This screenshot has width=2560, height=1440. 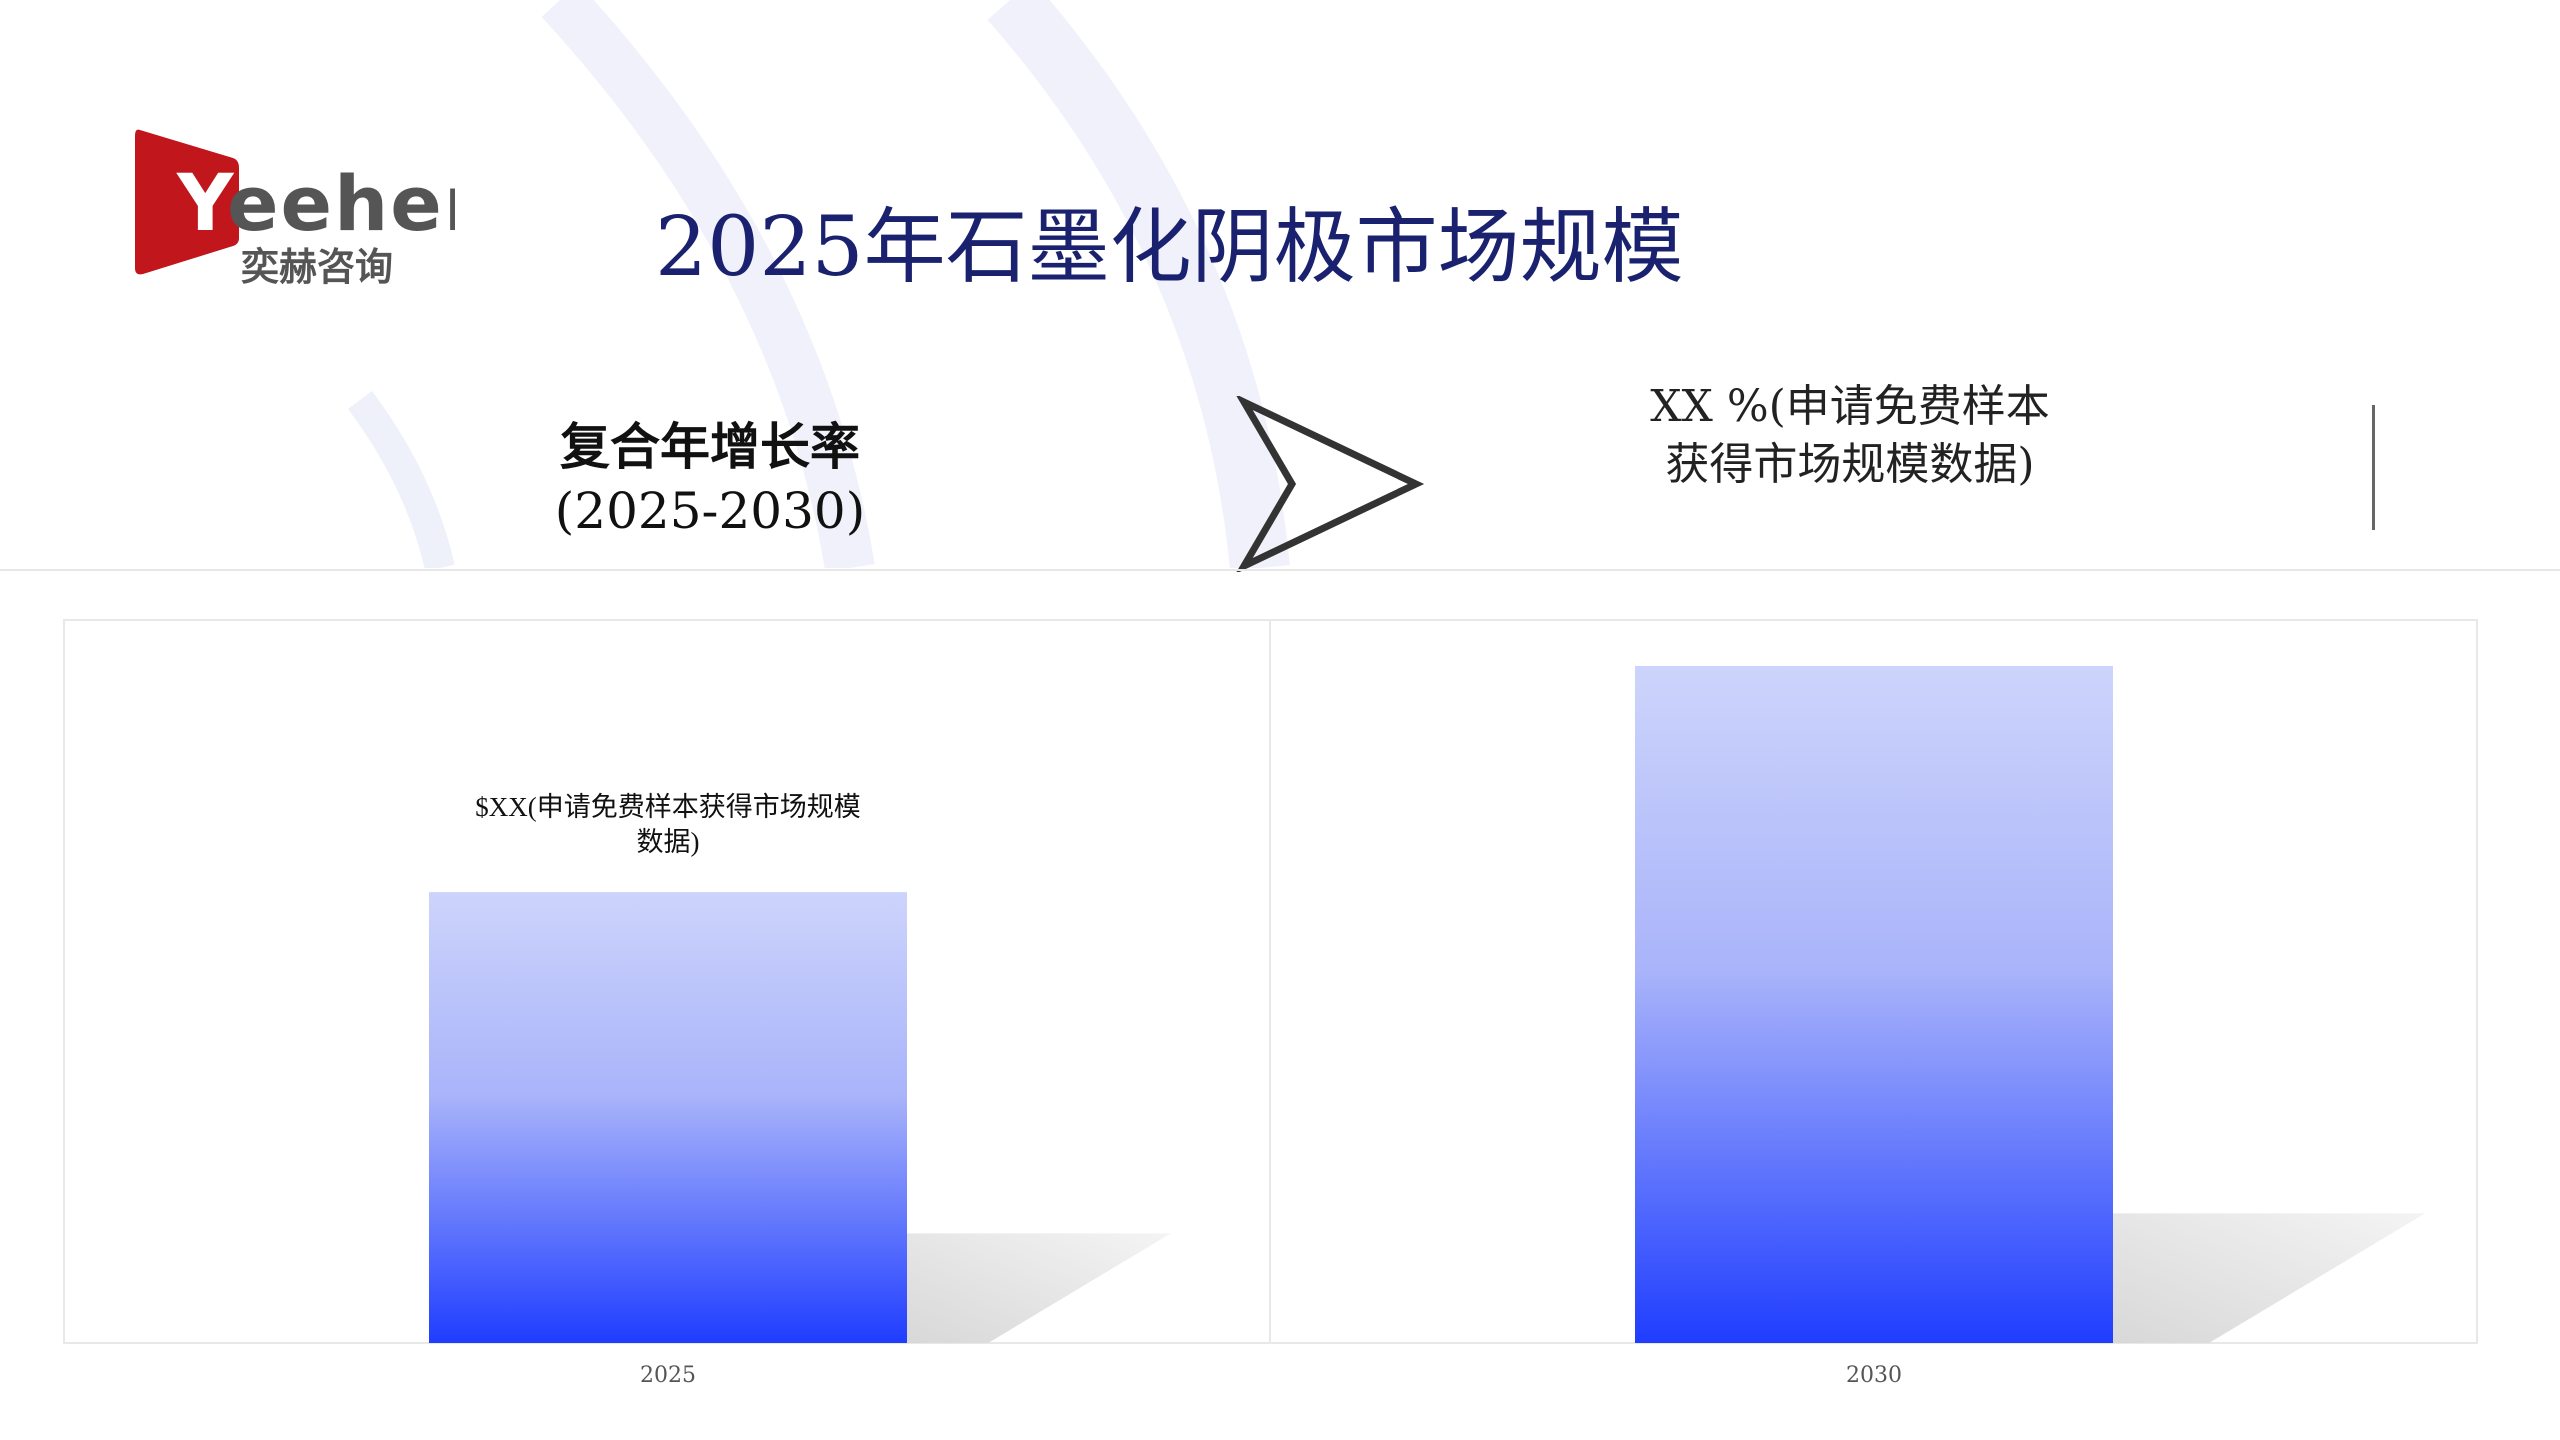 What do you see at coordinates (1169, 247) in the screenshot?
I see `page-title: 2025年石墨化阴极市场规模` at bounding box center [1169, 247].